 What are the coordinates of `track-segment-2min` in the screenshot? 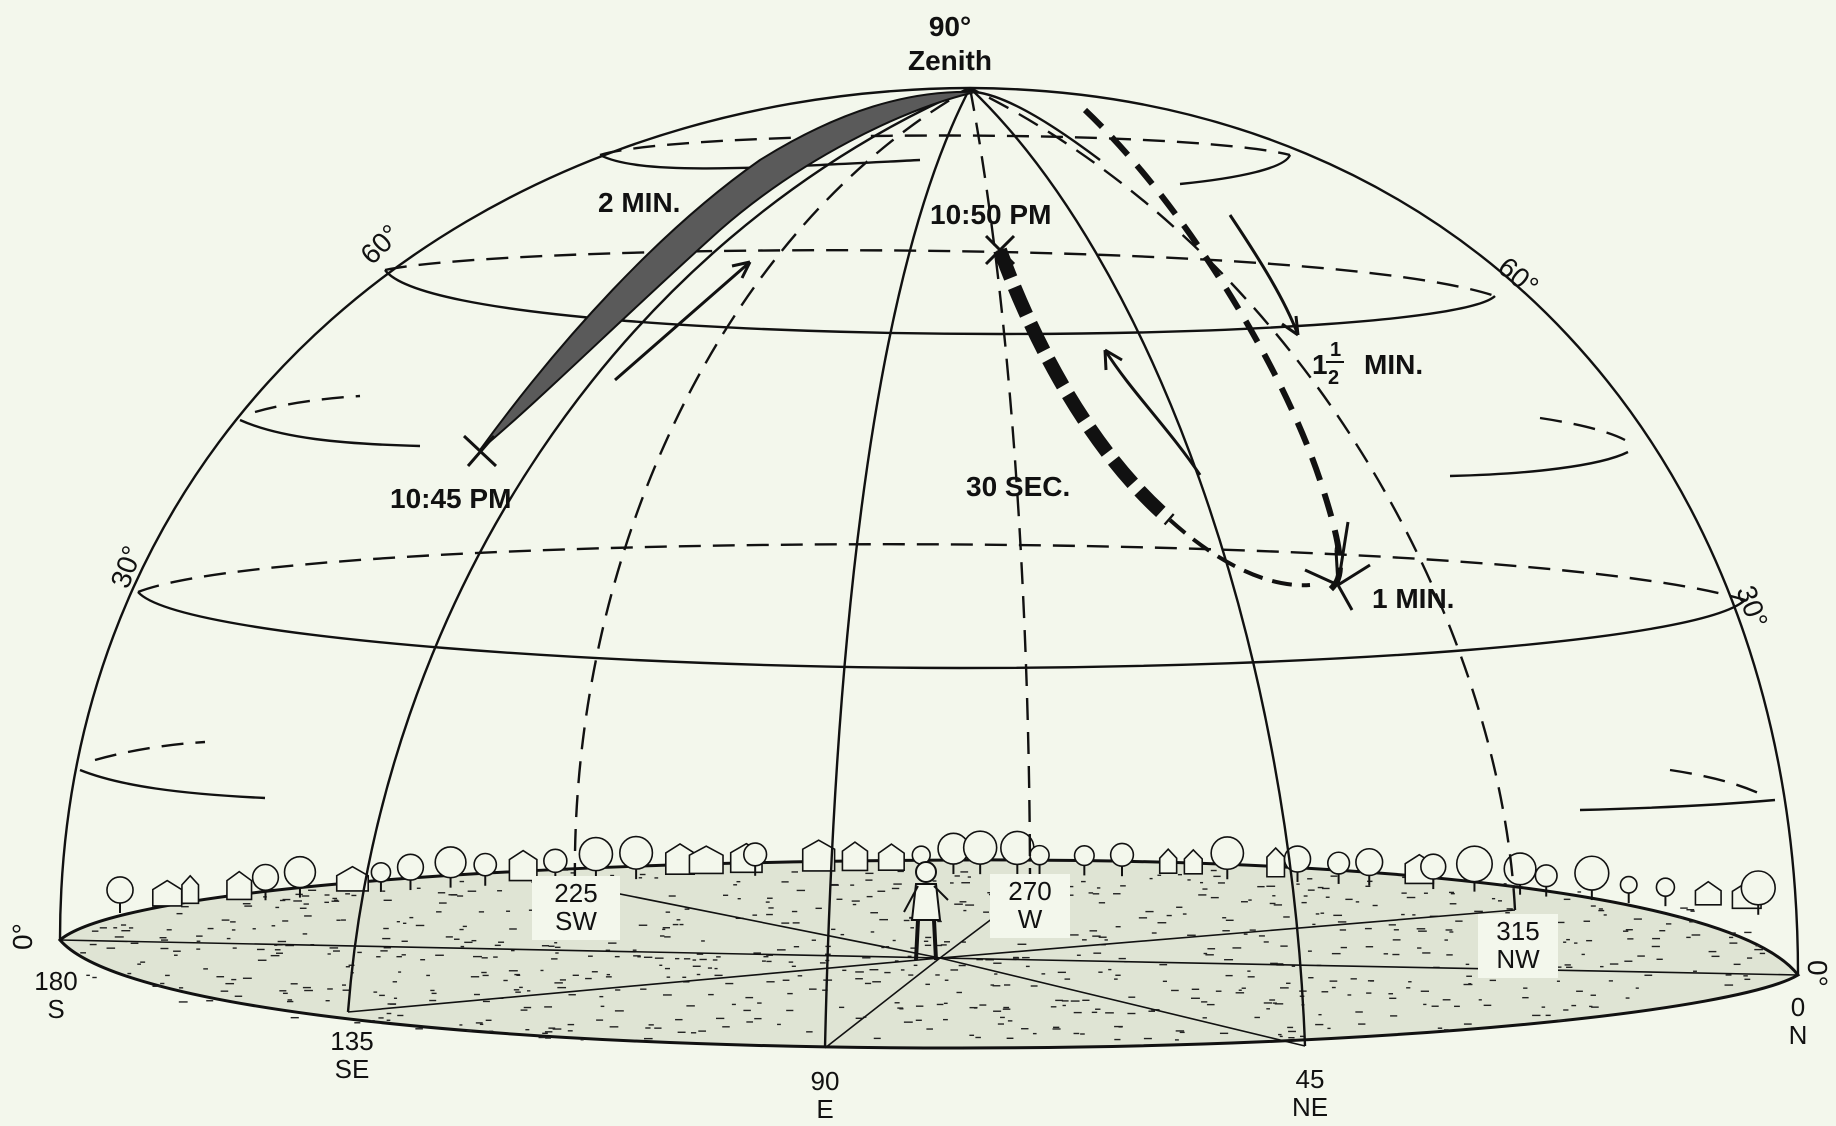 It's located at (727, 270).